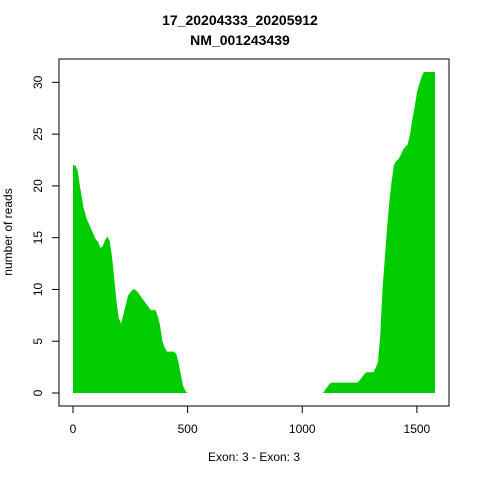 This screenshot has height=480, width=480. I want to click on x-tick-label: 1000, so click(302, 429).